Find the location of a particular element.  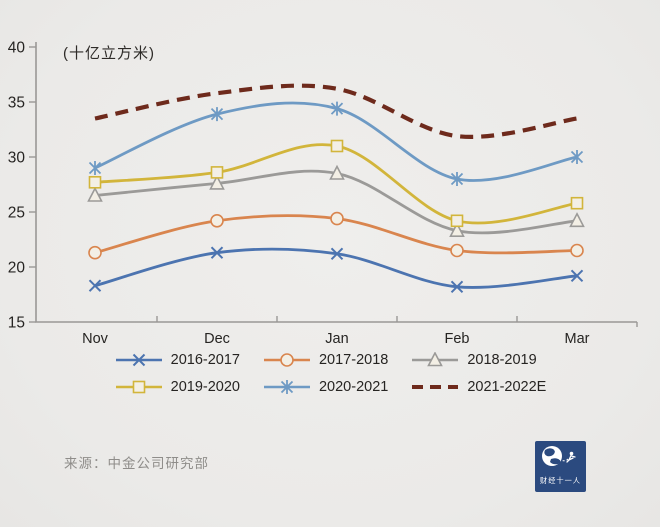

legend-label: 2018-2019 is located at coordinates (502, 360).